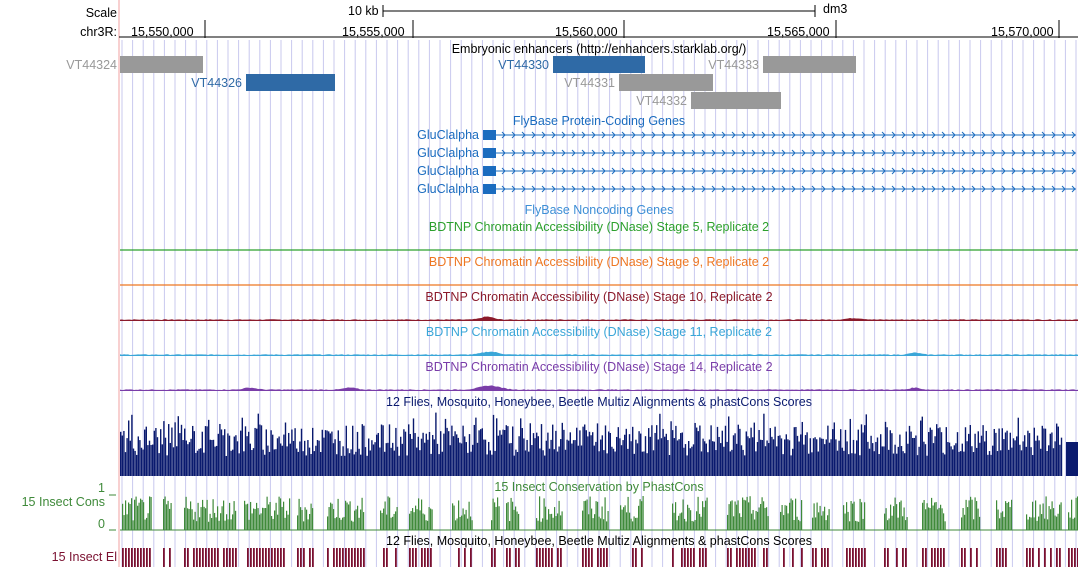  I want to click on multiz-conservation-bars, so click(599, 444).